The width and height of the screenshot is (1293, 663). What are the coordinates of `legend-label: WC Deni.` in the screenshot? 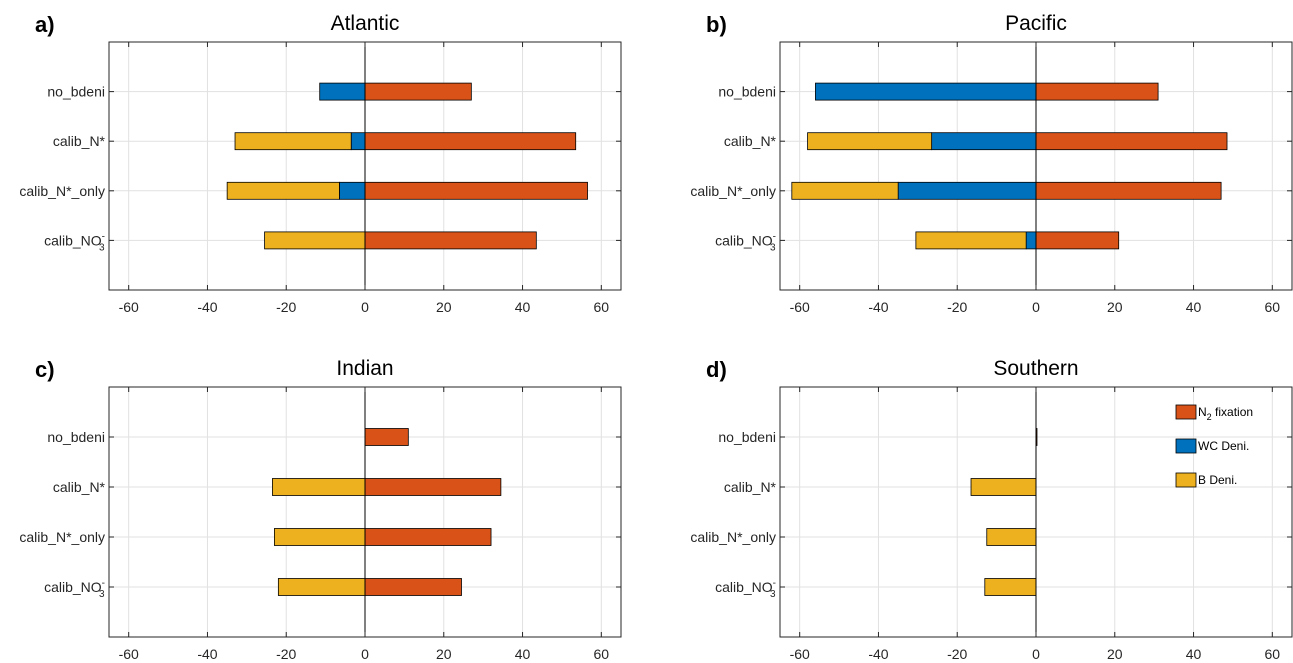 It's located at (1223, 446).